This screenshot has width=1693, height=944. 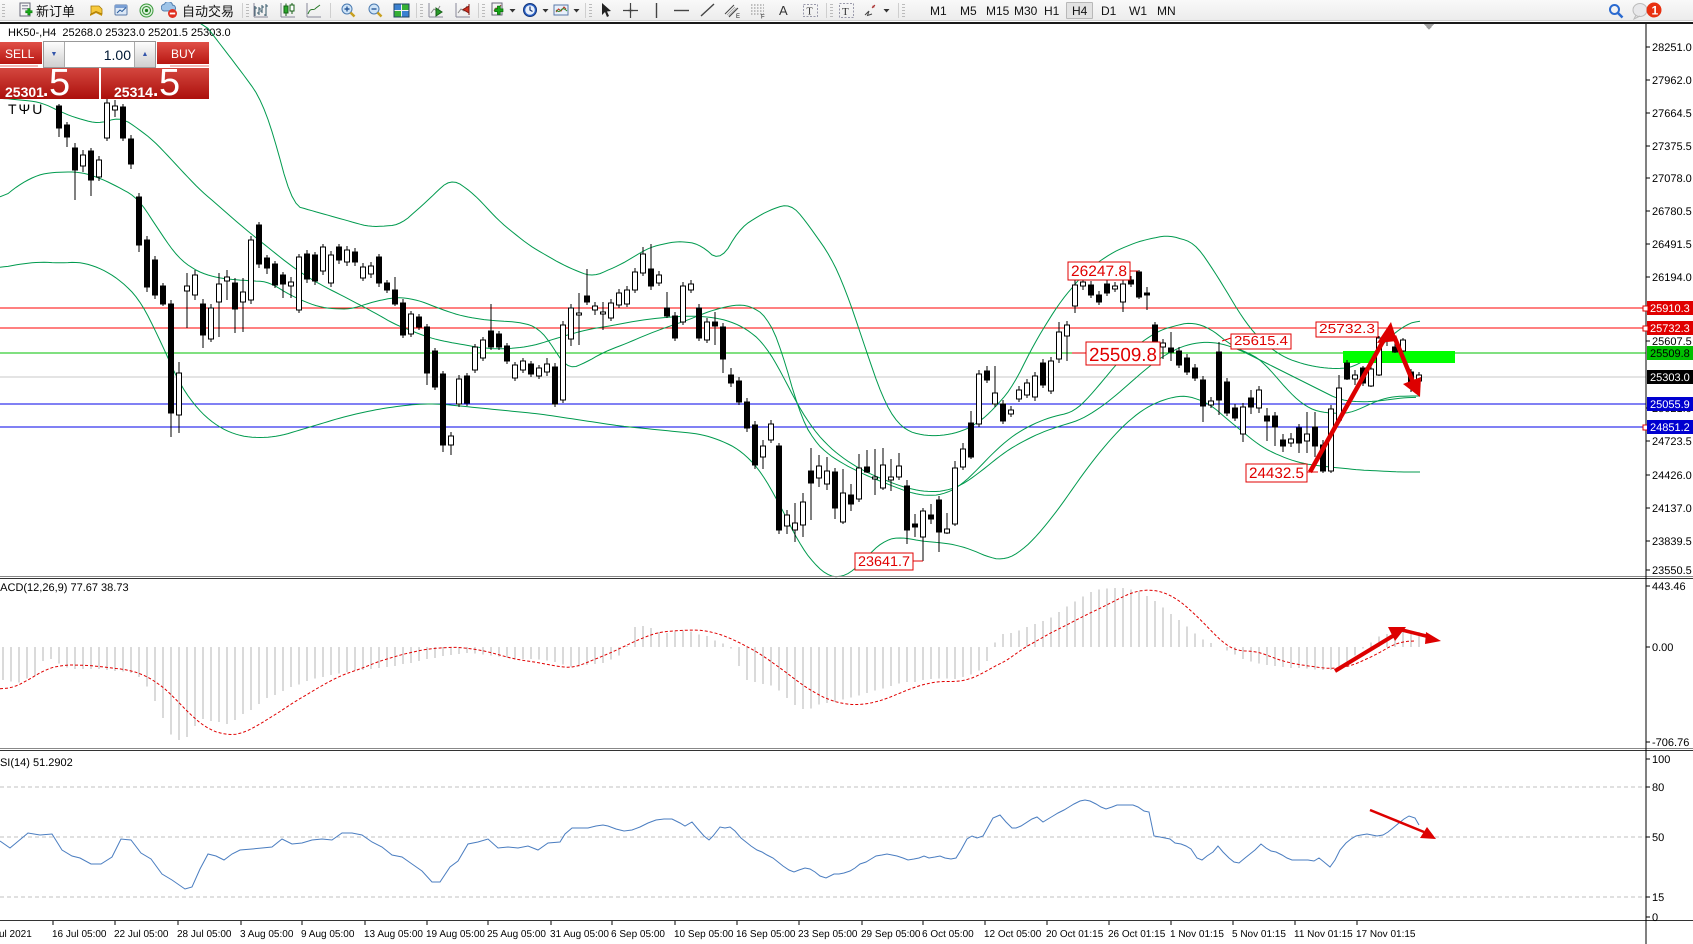 I want to click on svg-text: 23550.5, so click(x=1672, y=571).